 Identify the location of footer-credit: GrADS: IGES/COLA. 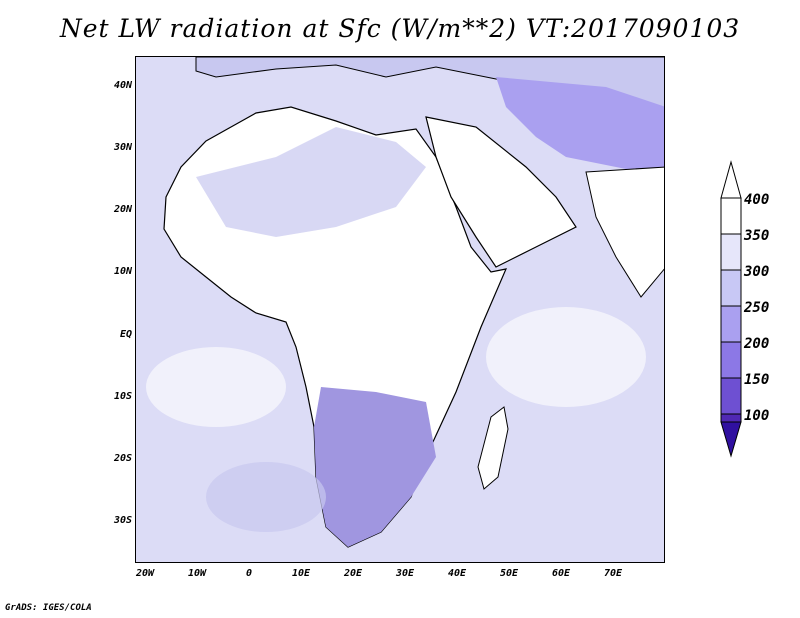
(48, 608).